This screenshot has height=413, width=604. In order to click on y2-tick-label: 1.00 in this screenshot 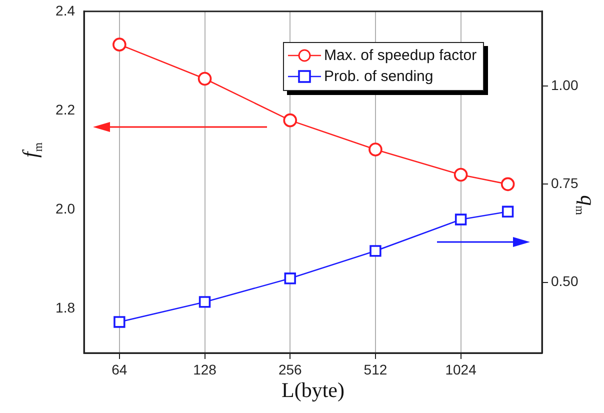, I will do `click(564, 84)`.